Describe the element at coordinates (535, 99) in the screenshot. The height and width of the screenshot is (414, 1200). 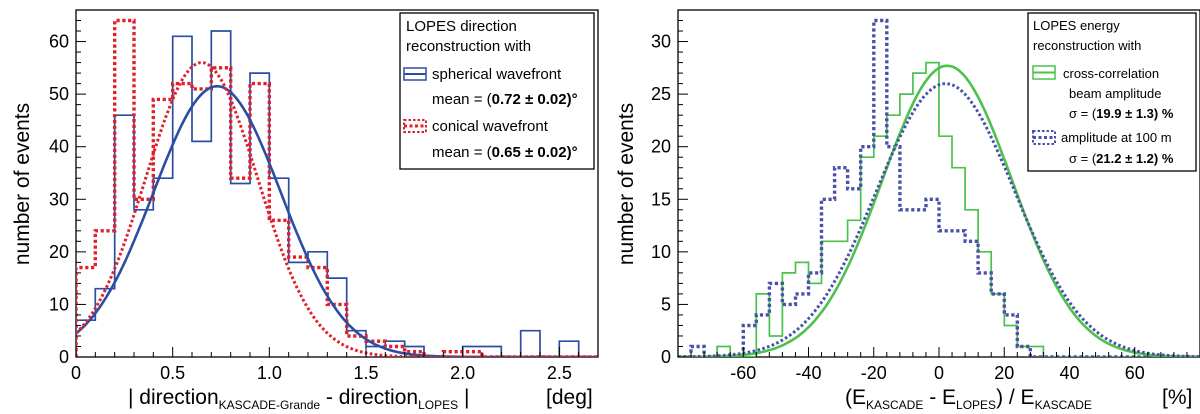
I see `stat-value: 0.72 ± 0.02)°` at that location.